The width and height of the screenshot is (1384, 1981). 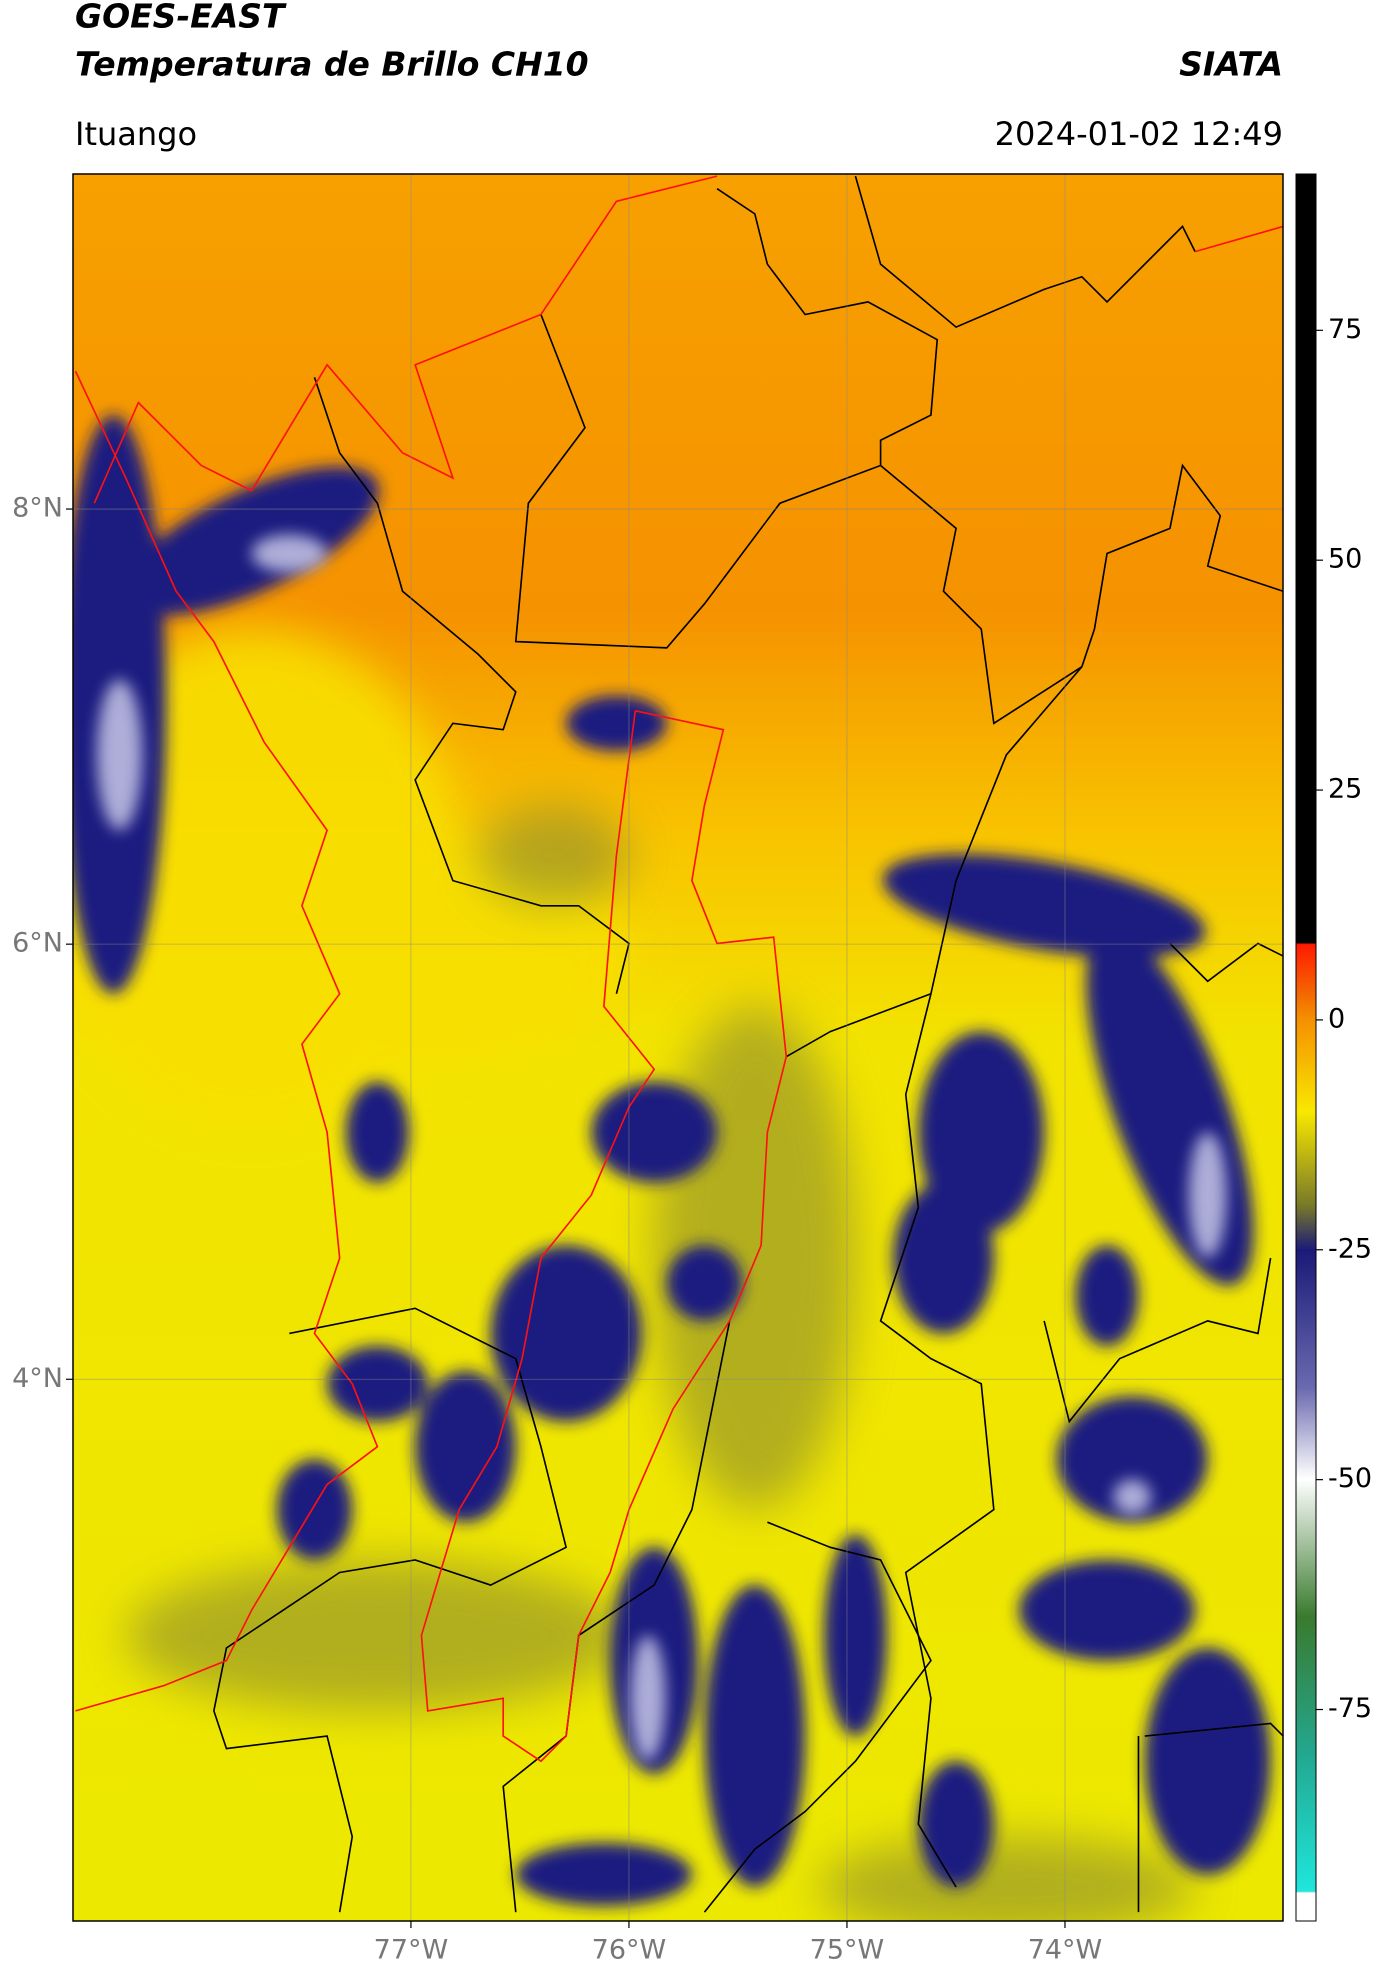 I want to click on y-tick-label: 6°N, so click(x=37, y=943).